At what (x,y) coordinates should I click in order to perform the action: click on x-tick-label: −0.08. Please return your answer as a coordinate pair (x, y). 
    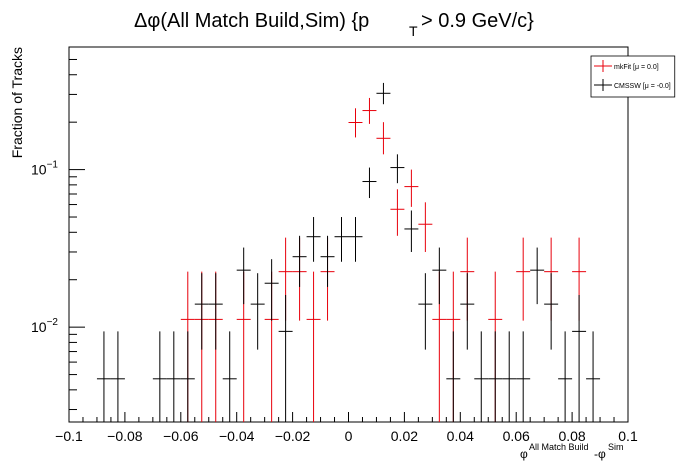
    Looking at the image, I should click on (125, 436).